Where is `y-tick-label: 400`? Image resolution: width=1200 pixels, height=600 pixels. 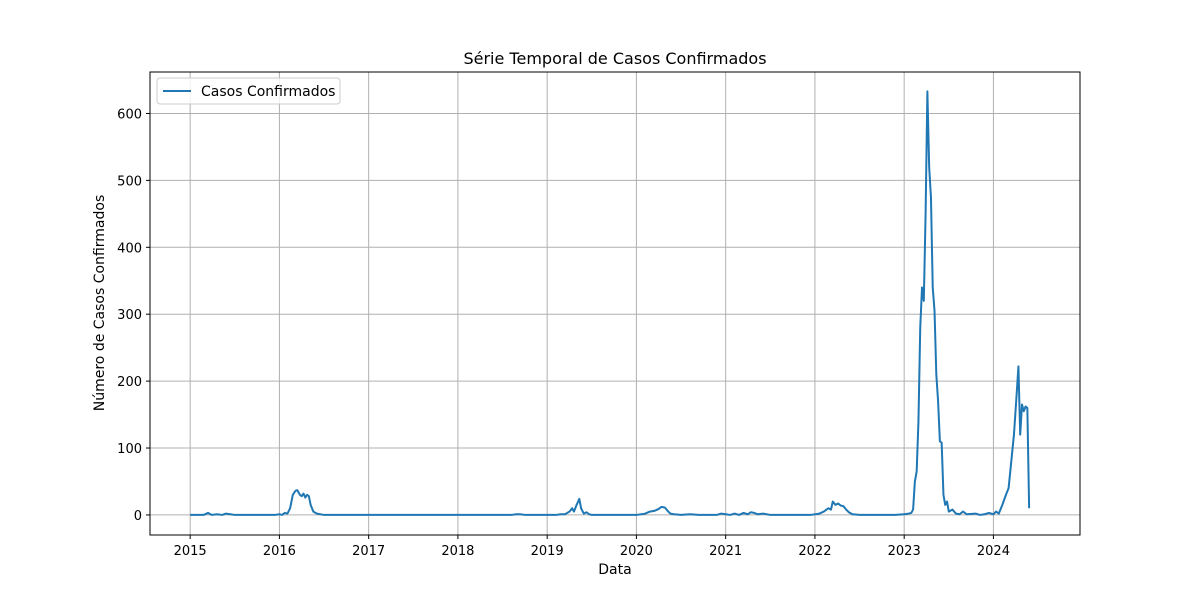
y-tick-label: 400 is located at coordinates (129, 248).